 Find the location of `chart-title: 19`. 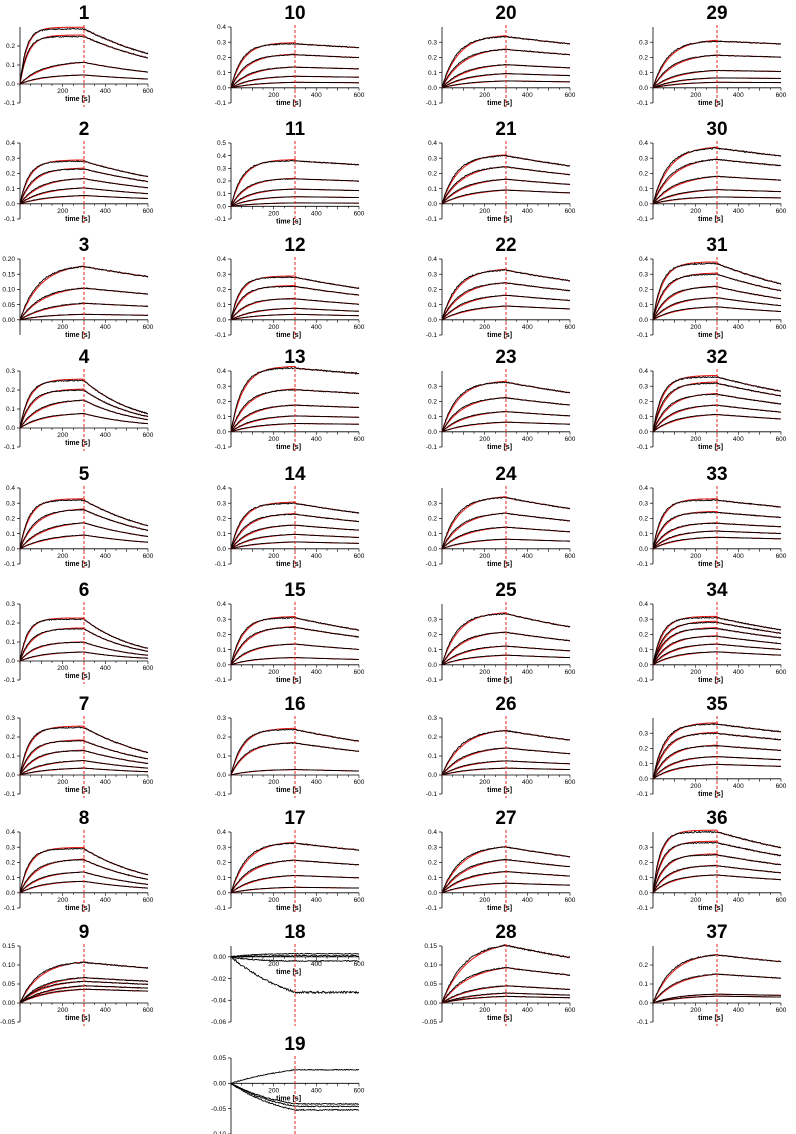

chart-title: 19 is located at coordinates (294, 1044).